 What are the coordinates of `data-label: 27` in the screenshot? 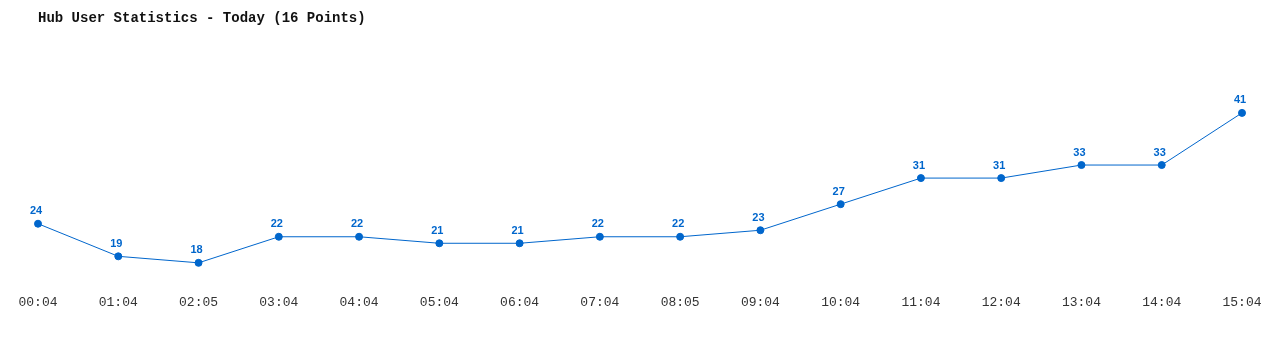 It's located at (838, 190).